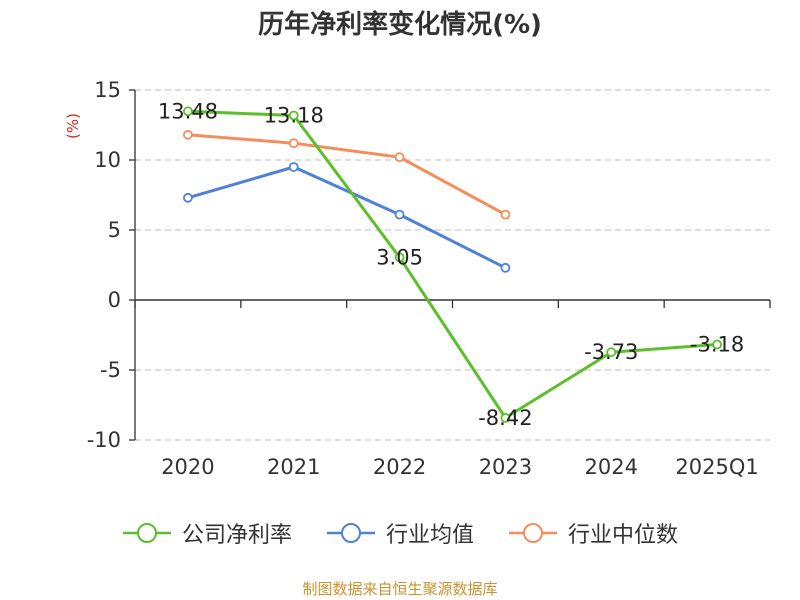 This screenshot has width=800, height=600. What do you see at coordinates (107, 160) in the screenshot?
I see `y-tick-label: 10` at bounding box center [107, 160].